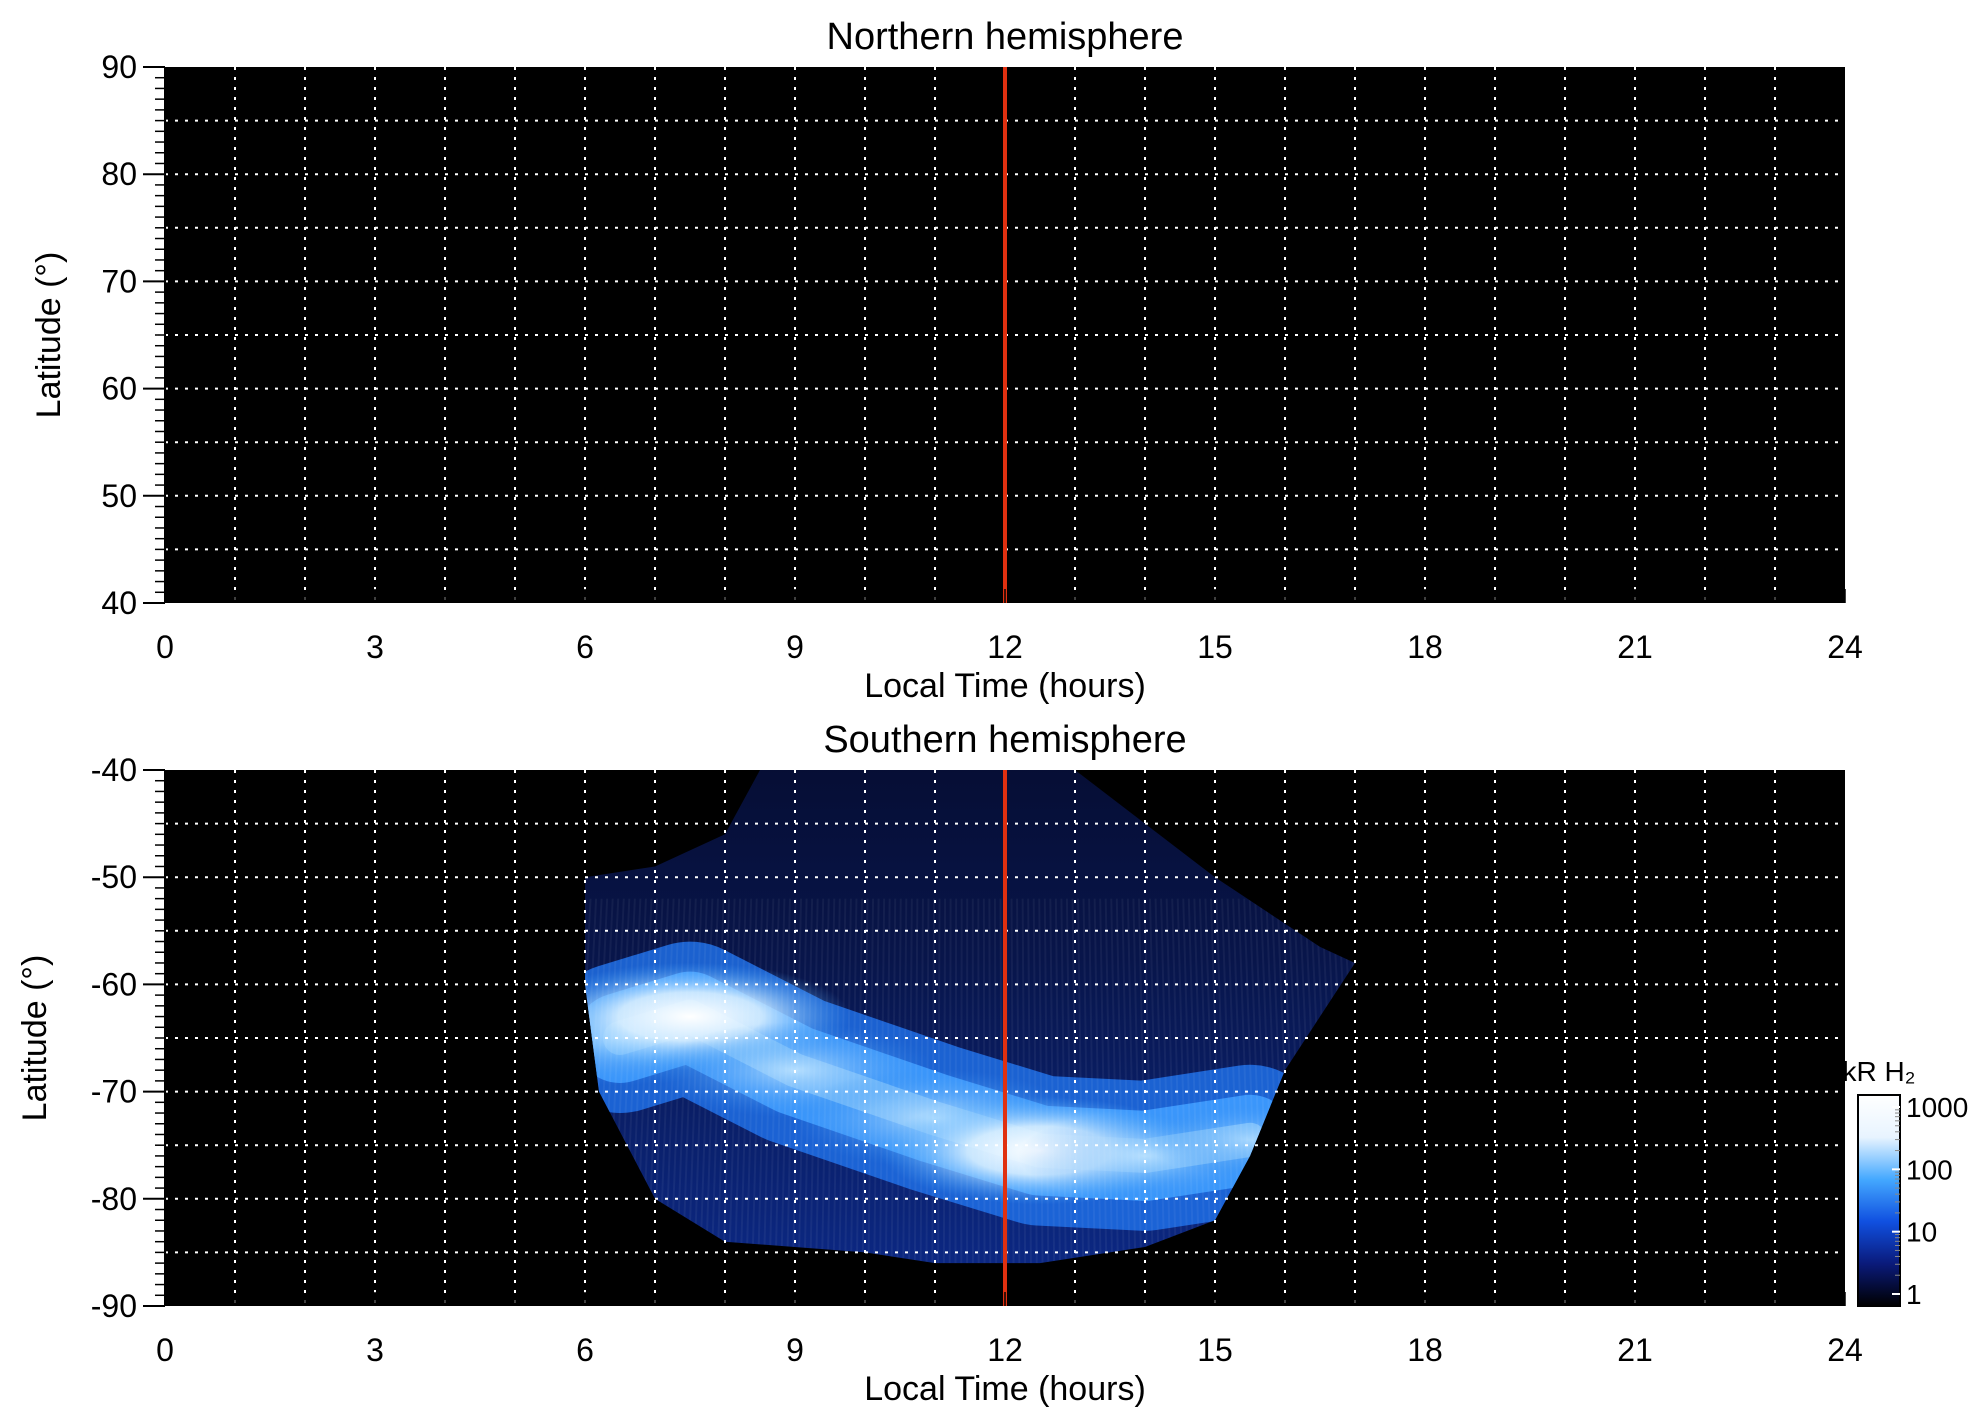 The image size is (1983, 1423). Describe the element at coordinates (1929, 1169) in the screenshot. I see `colorbar-tick-label: 100` at that location.